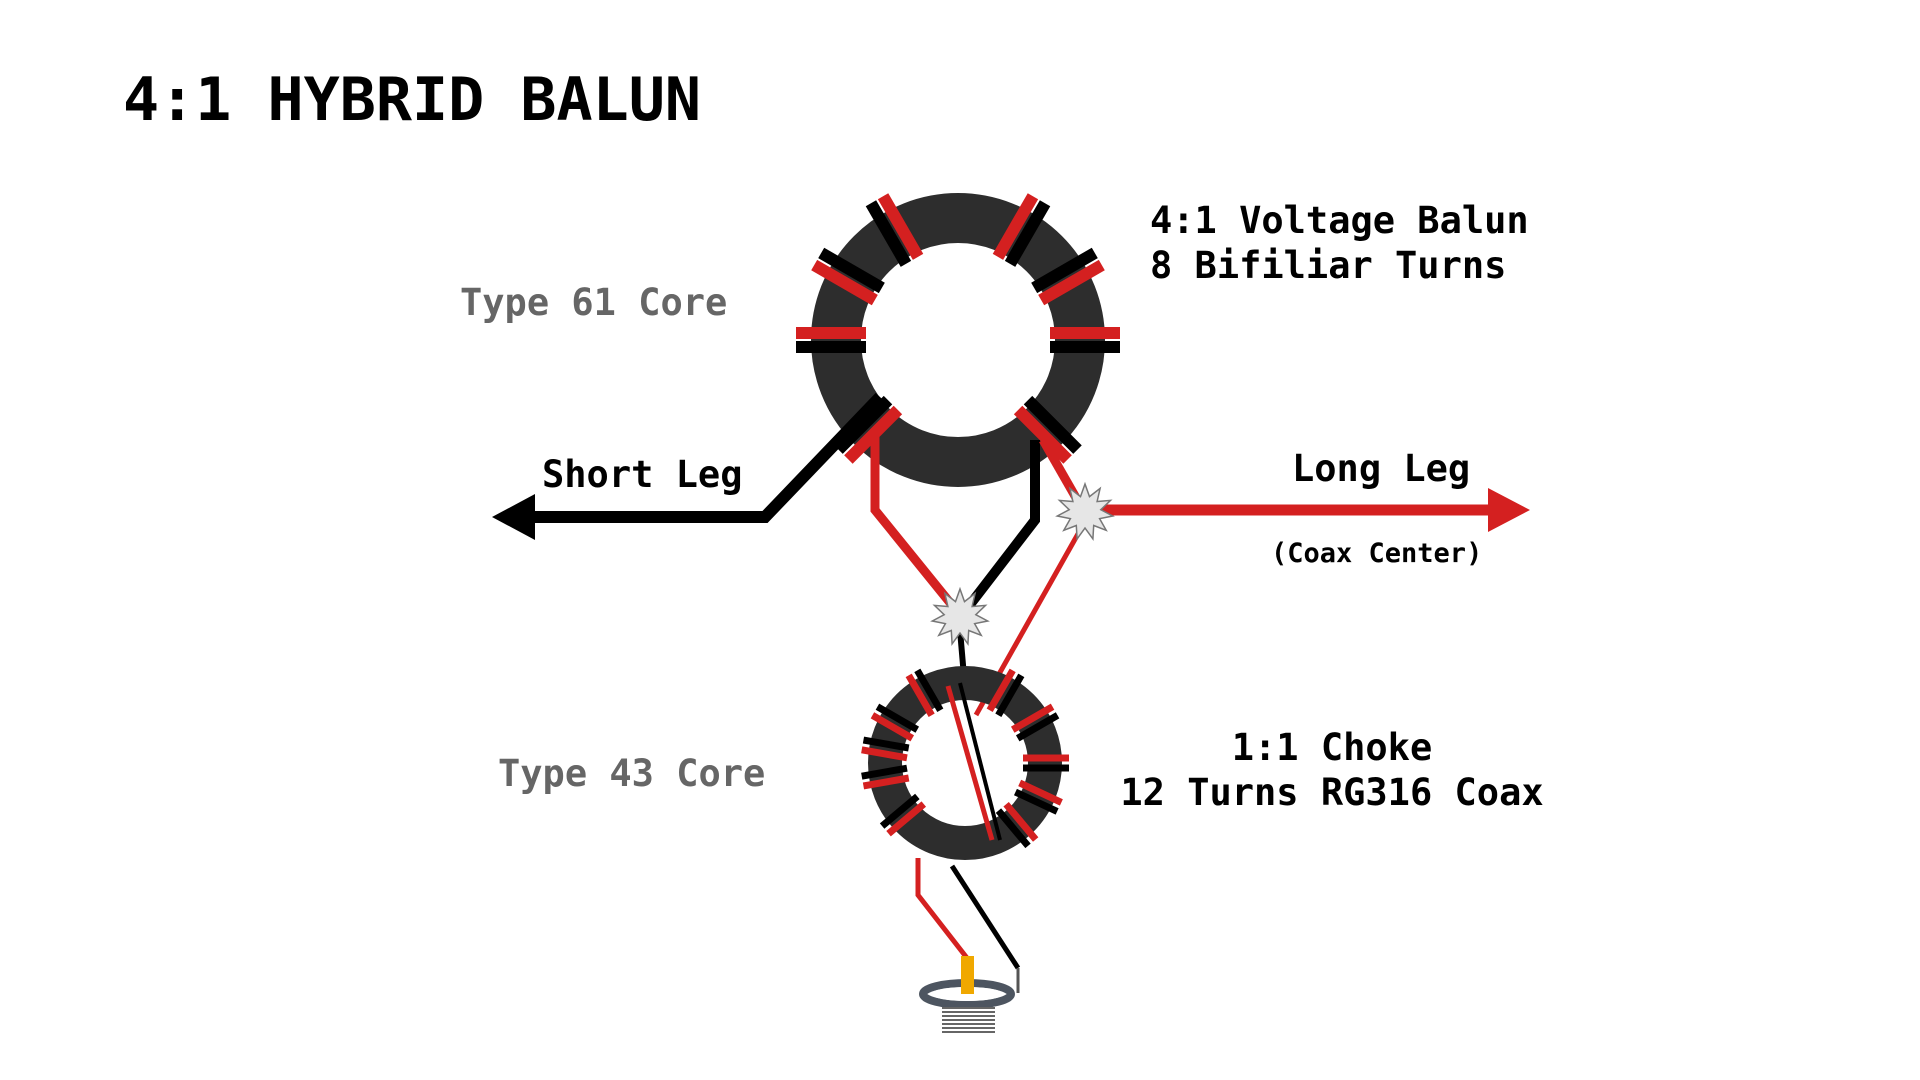  What do you see at coordinates (1021, 821) in the screenshot?
I see `coax-turn-6-a` at bounding box center [1021, 821].